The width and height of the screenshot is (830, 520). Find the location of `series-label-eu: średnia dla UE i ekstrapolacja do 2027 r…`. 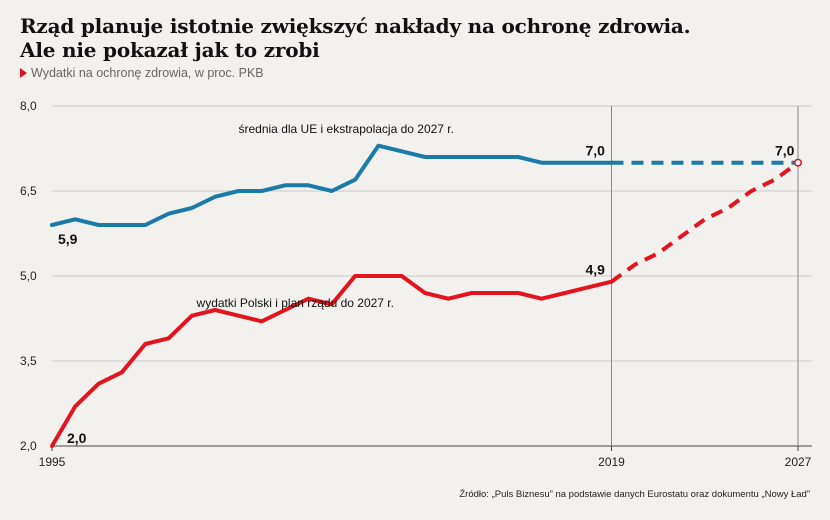

series-label-eu: średnia dla UE i ekstrapolacja do 2027 r… is located at coordinates (346, 129).